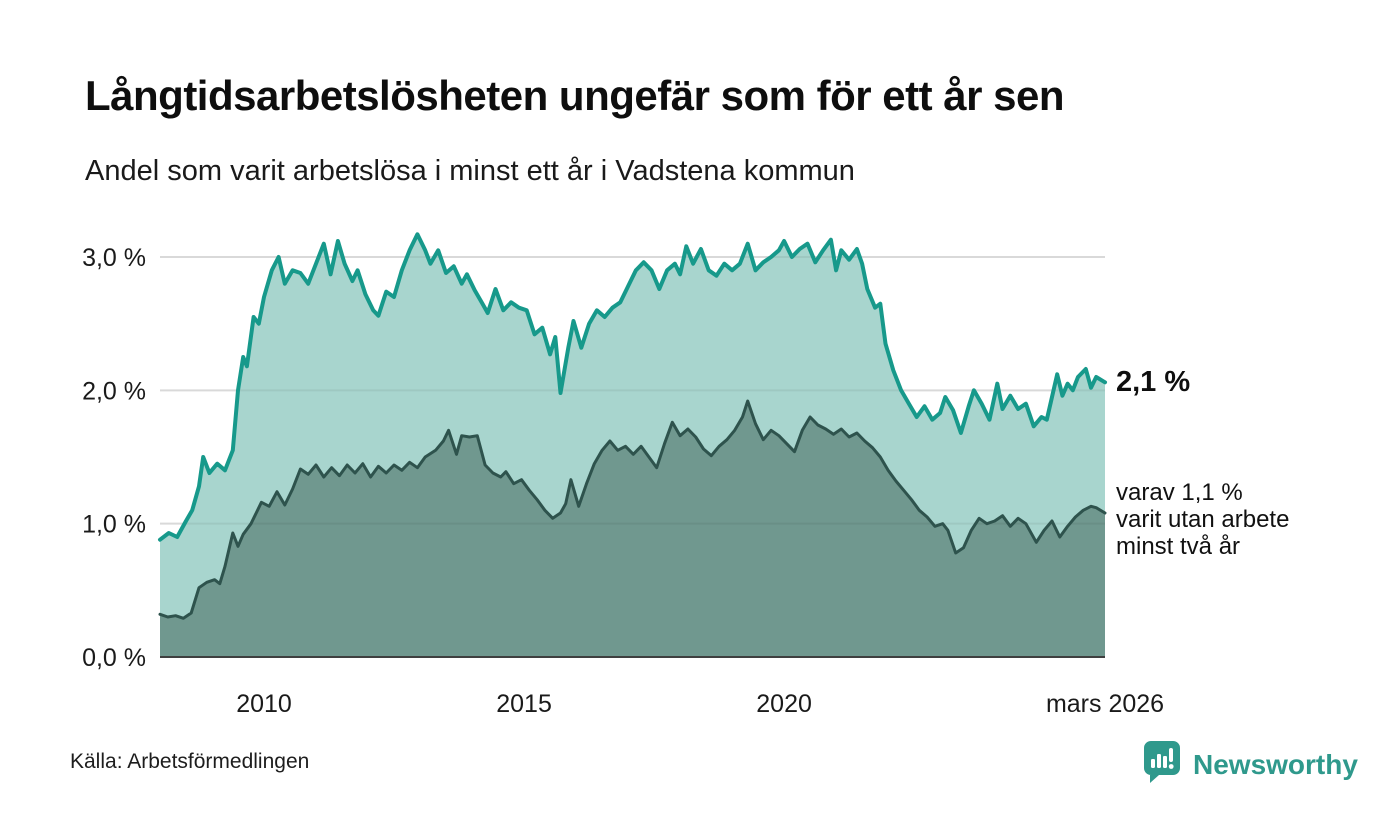  Describe the element at coordinates (114, 391) in the screenshot. I see `y-axis-label: 2,0 %` at that location.